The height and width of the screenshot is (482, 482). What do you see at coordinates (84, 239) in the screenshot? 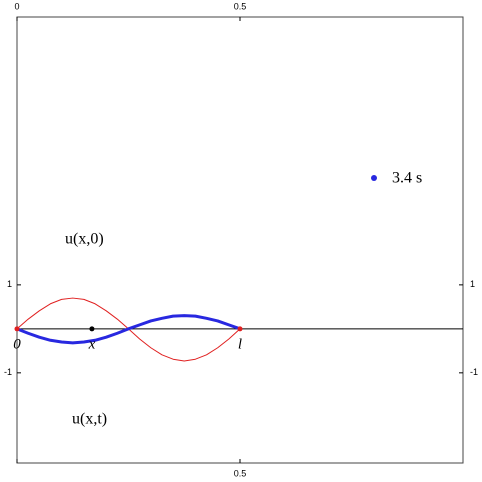
I see `series-label: u(x,0)` at bounding box center [84, 239].